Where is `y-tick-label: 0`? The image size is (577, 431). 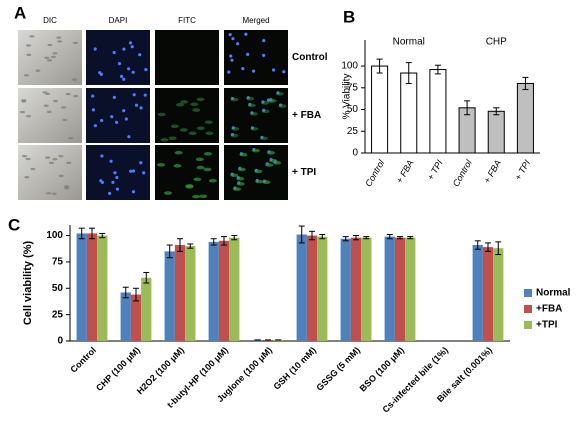
y-tick-label: 0 is located at coordinates (355, 153).